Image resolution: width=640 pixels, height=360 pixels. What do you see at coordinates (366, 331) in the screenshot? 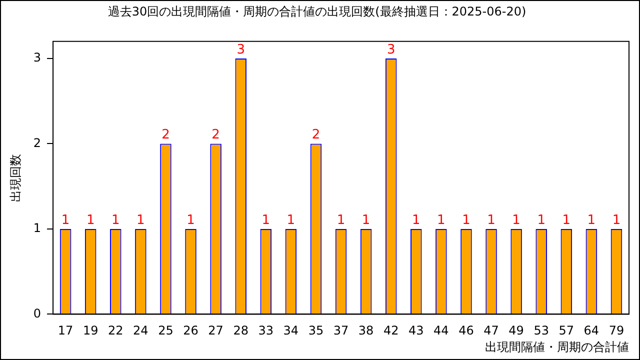
I see `x-tick-label: 38` at bounding box center [366, 331].